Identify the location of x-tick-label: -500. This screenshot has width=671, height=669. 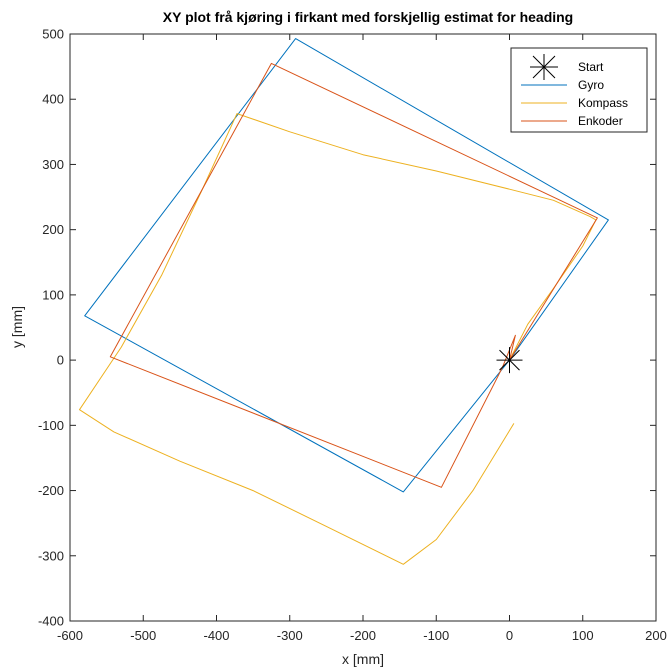
(143, 635).